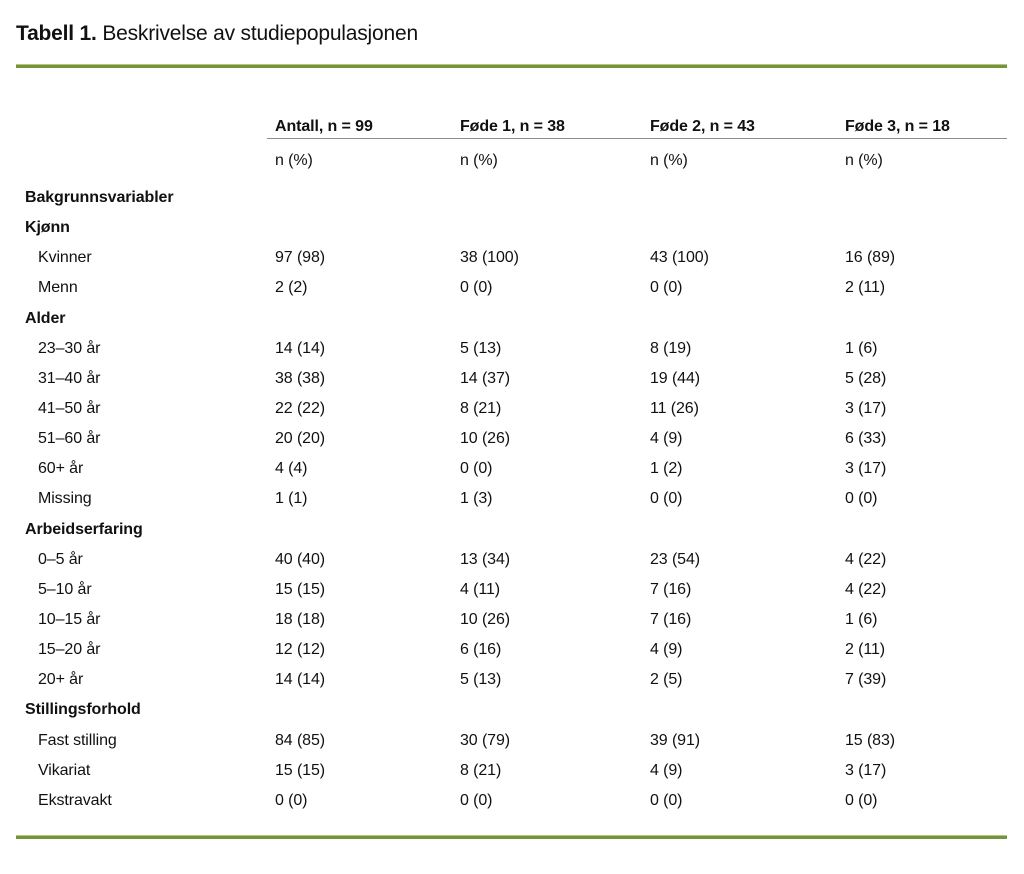  I want to click on row-label: 31–40 år, so click(69, 378).